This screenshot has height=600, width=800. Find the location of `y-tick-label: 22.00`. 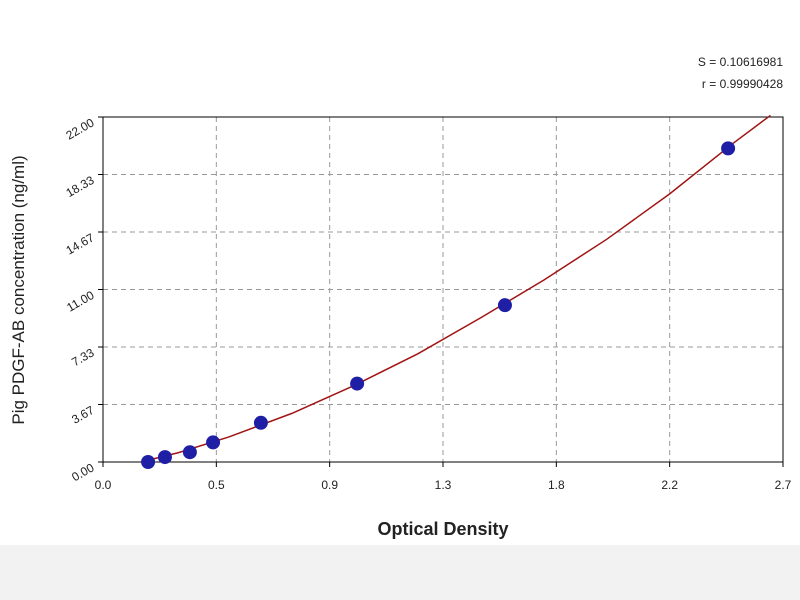

y-tick-label: 22.00 is located at coordinates (79, 128).